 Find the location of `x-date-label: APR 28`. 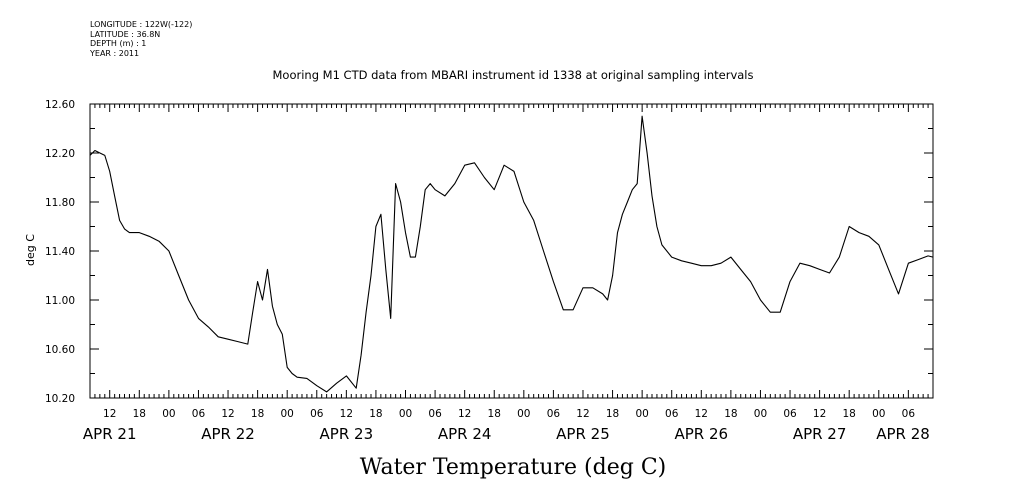

x-date-label: APR 28 is located at coordinates (903, 434).